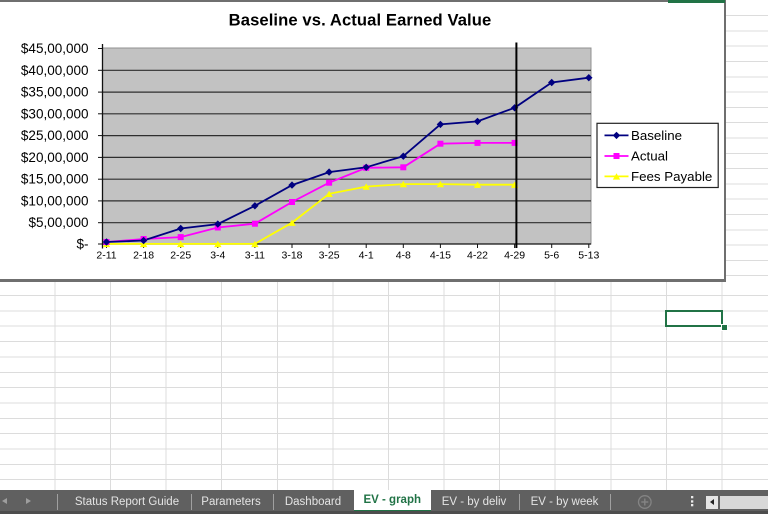 The height and width of the screenshot is (514, 768). I want to click on svg-text: 2-11, so click(106, 255).